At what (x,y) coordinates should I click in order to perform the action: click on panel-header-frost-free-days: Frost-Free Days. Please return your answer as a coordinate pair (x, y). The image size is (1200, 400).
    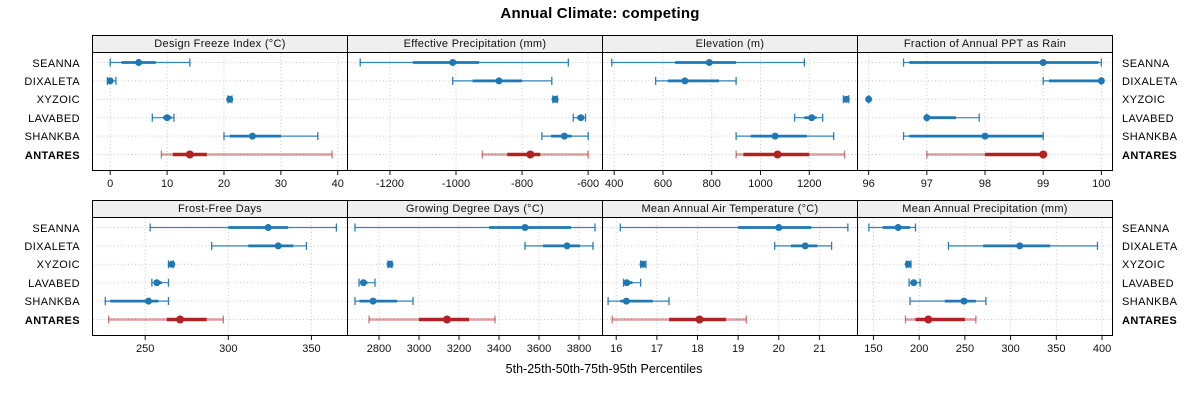
    Looking at the image, I should click on (220, 209).